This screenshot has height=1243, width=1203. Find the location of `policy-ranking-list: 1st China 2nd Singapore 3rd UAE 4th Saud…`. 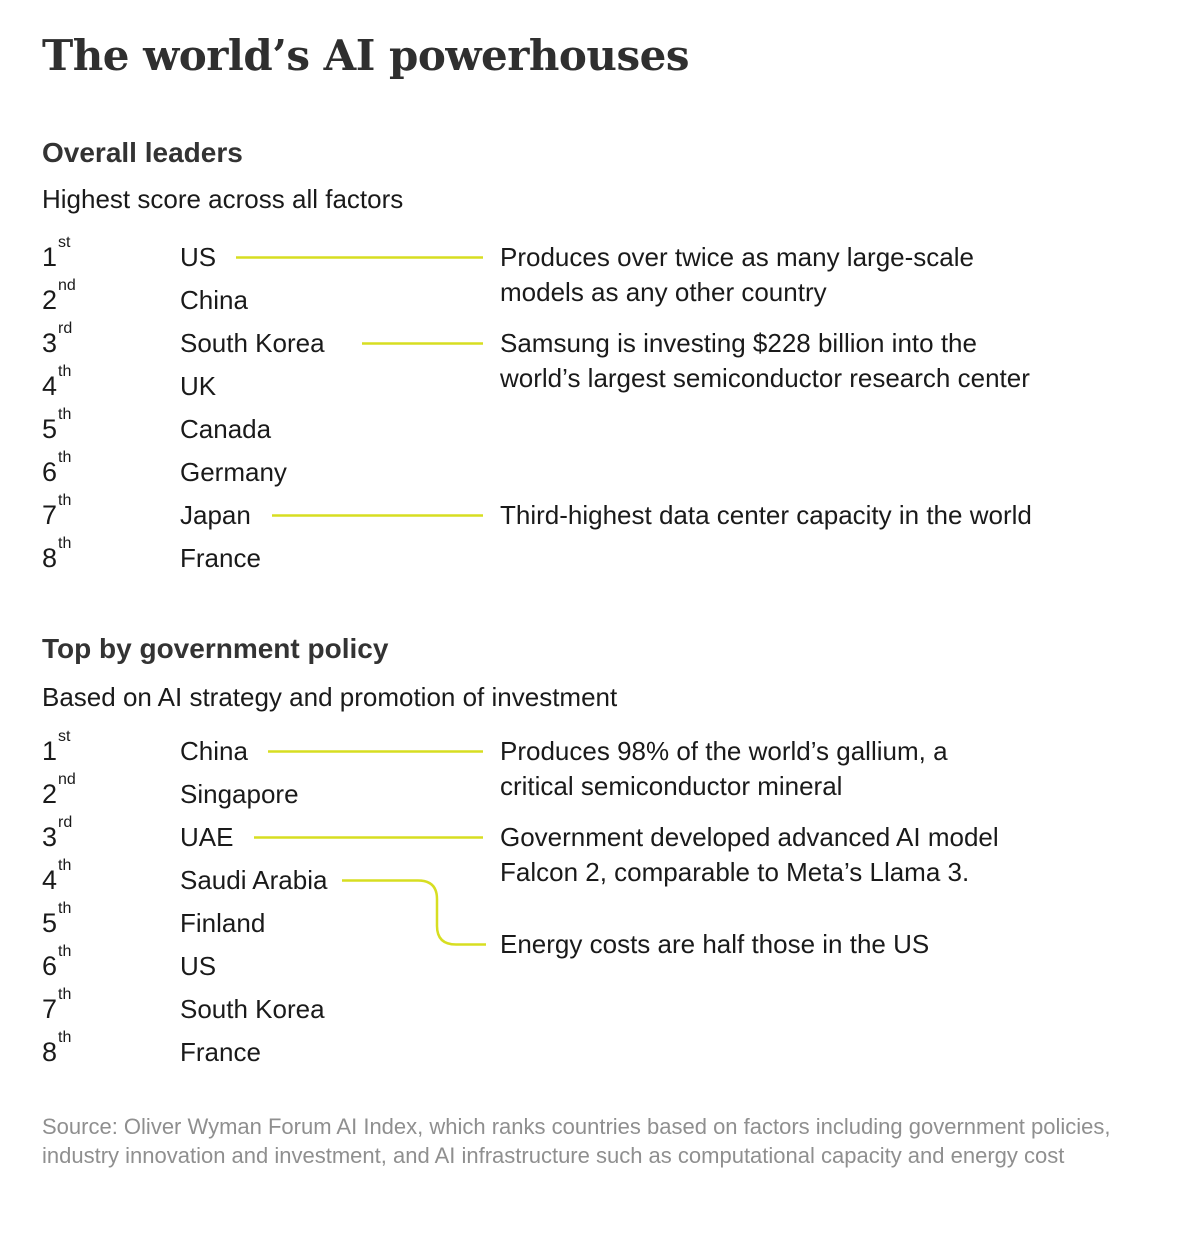

policy-ranking-list: 1st China 2nd Singapore 3rd UAE 4th Saud… is located at coordinates (272, 901).